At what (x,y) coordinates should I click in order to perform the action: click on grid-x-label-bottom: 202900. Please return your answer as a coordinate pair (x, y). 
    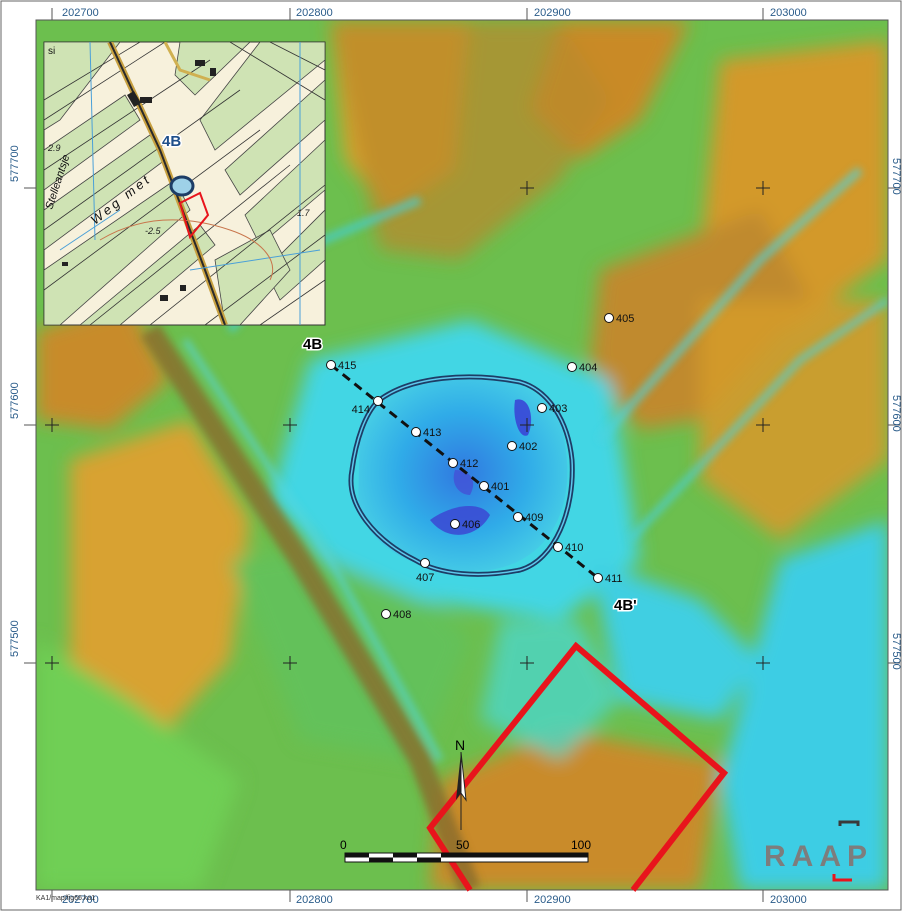
    Looking at the image, I should click on (552, 900).